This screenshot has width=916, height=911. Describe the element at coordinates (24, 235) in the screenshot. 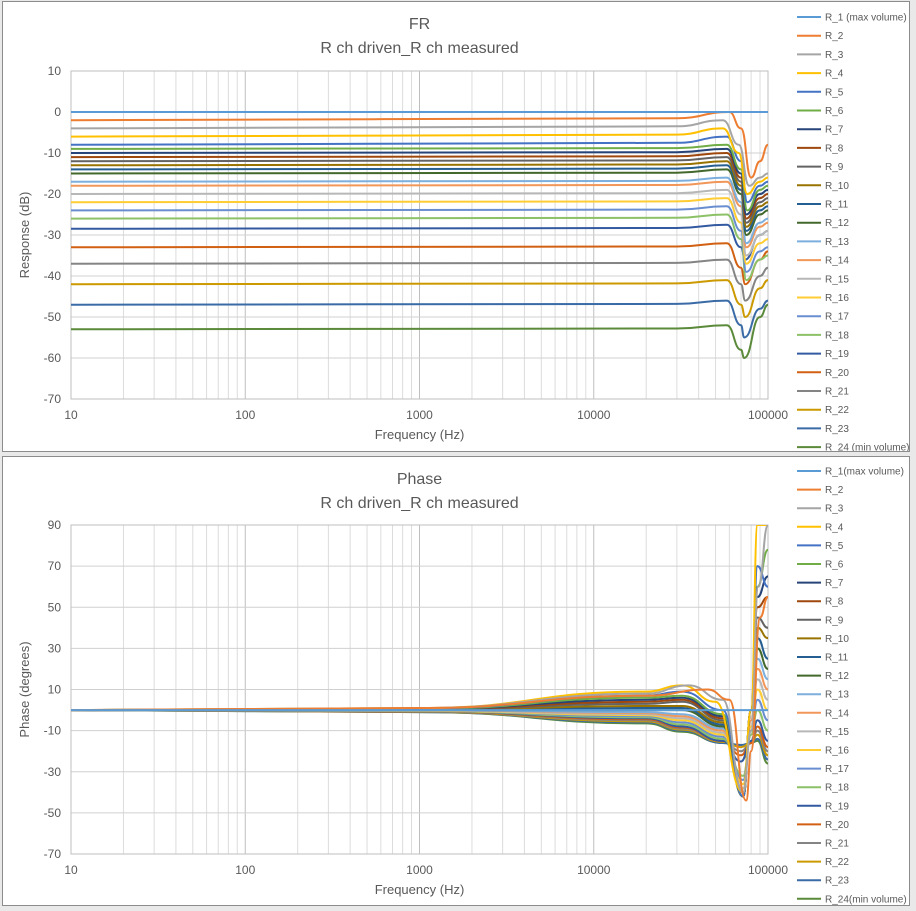

I see `y-axis-label: Response (dB)` at that location.